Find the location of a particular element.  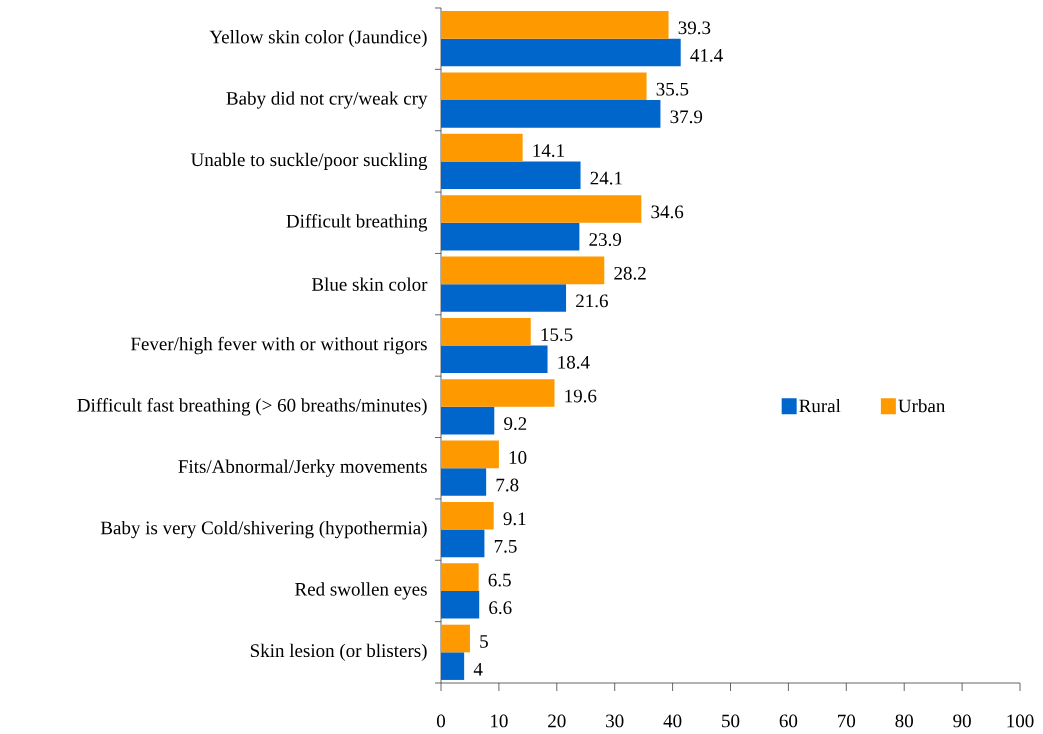

data-label: 6.5 is located at coordinates (499, 580).